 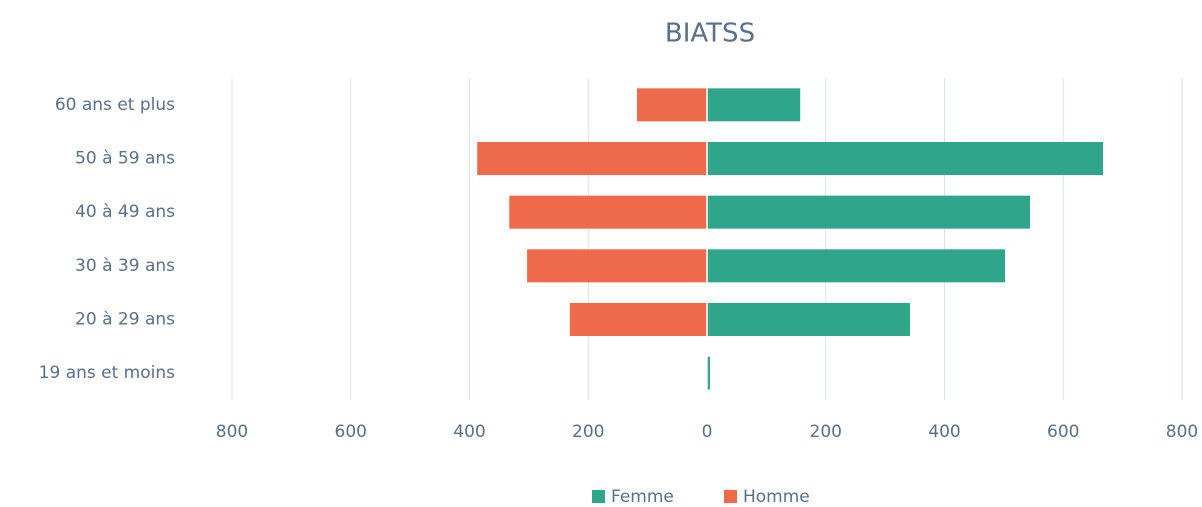 I want to click on y-tick-label: 50 à 59 ans, so click(x=125, y=159).